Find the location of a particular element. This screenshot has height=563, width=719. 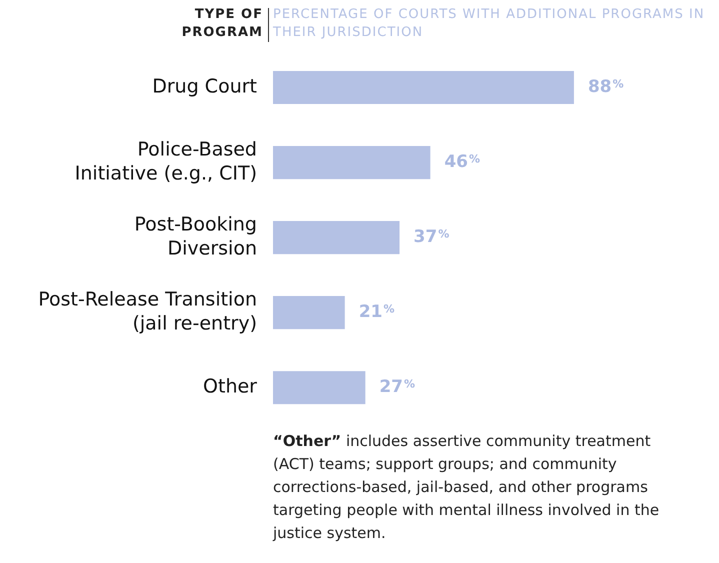

data-label: 27% is located at coordinates (397, 387).